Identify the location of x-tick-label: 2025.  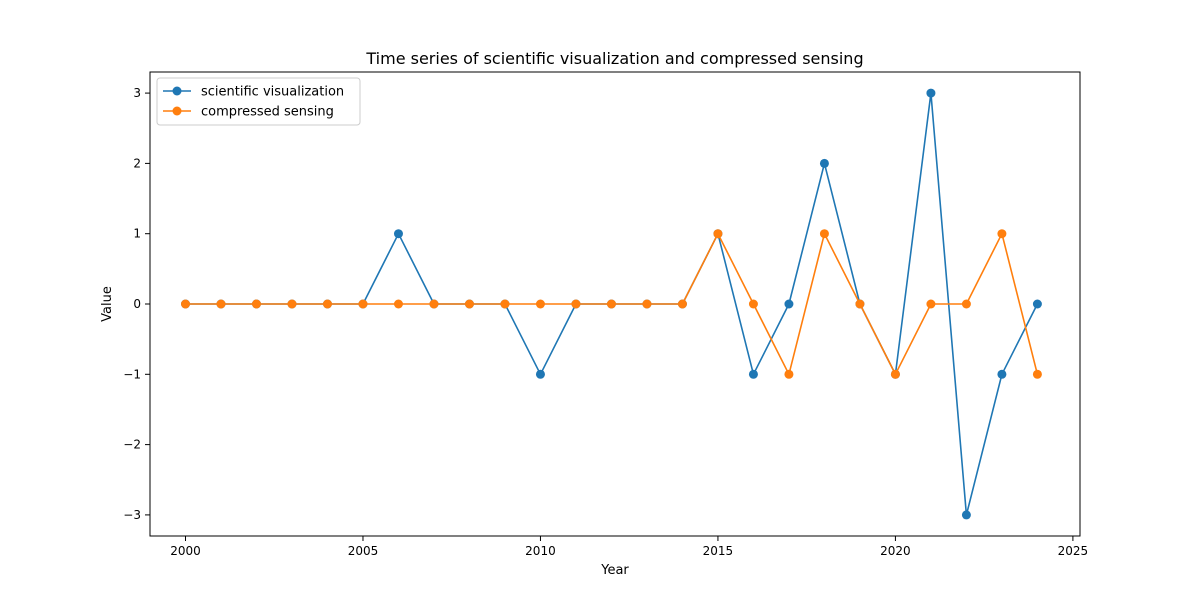
(1073, 551).